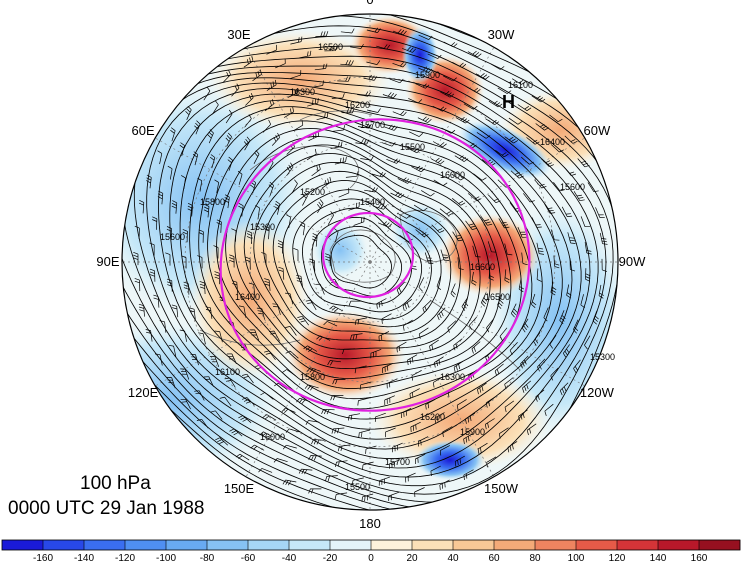  Describe the element at coordinates (572, 187) in the screenshot. I see `contour-label: 15600` at that location.